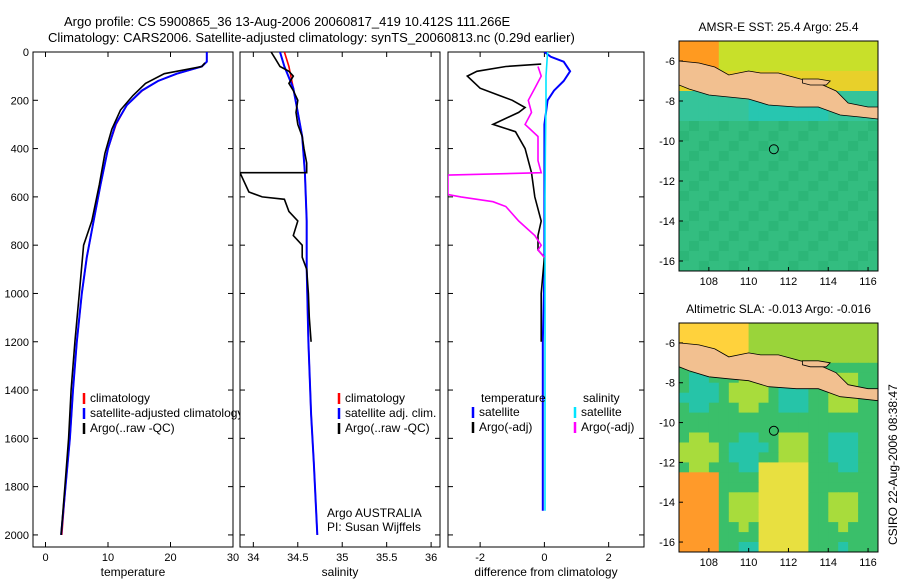 The image size is (900, 580). I want to click on sst-map-xtick-label: 116, so click(868, 282).